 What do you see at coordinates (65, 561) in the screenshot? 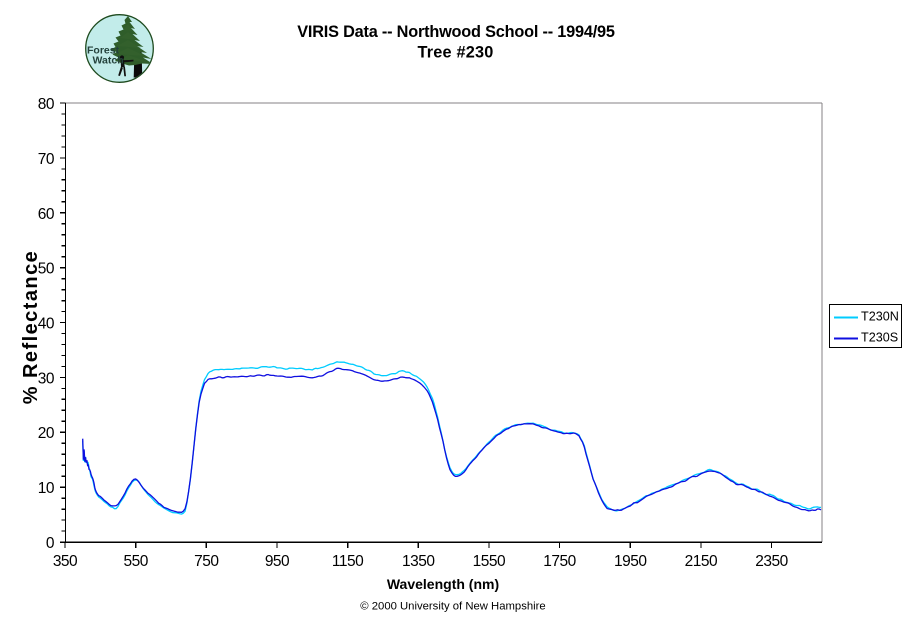
I see `svg-text: 350` at bounding box center [65, 561].